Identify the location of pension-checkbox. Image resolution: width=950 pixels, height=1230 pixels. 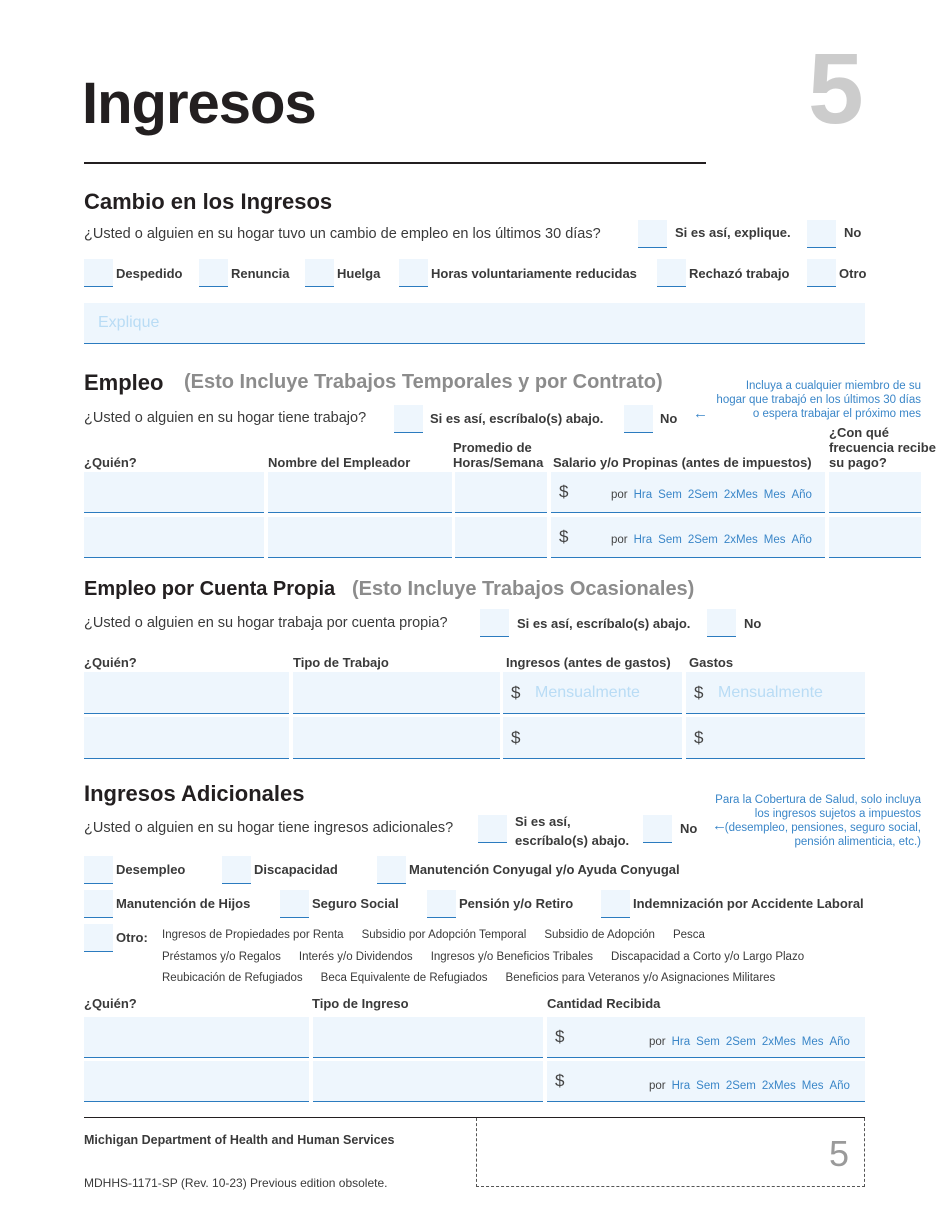
(441, 904).